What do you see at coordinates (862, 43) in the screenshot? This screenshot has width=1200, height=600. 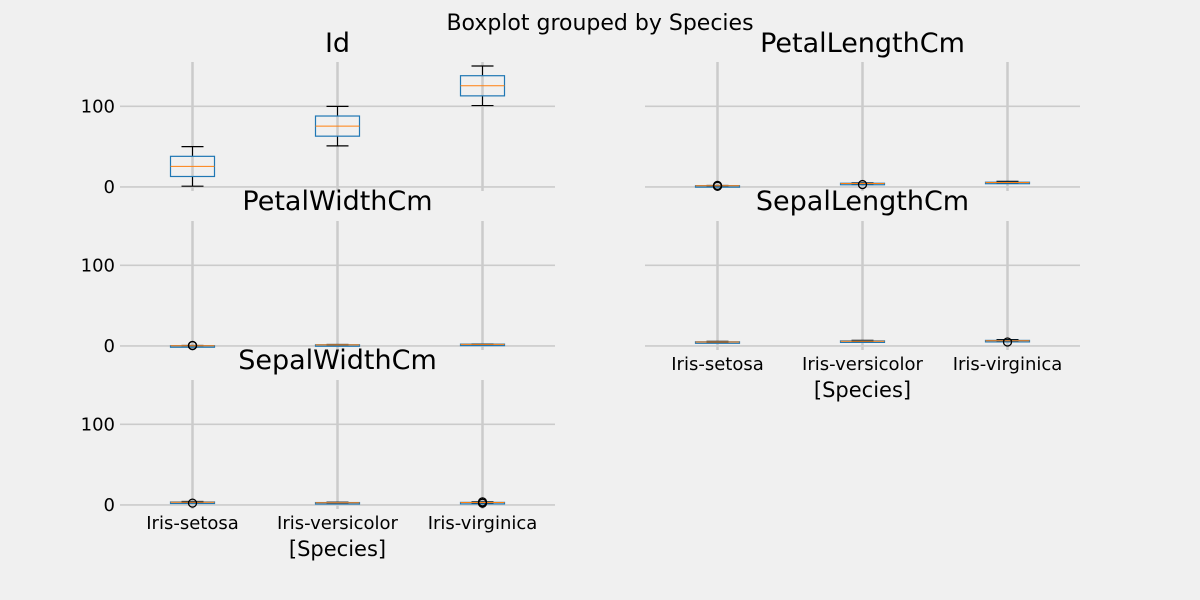 I see `panel-title: PetalLengthCm` at bounding box center [862, 43].